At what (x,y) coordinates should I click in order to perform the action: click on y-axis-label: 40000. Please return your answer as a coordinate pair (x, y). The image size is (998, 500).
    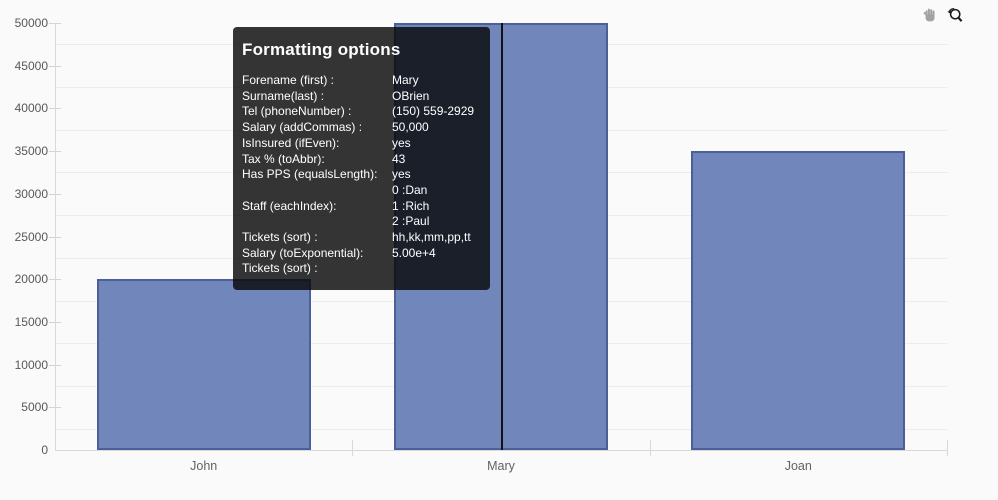
    Looking at the image, I should click on (31, 108).